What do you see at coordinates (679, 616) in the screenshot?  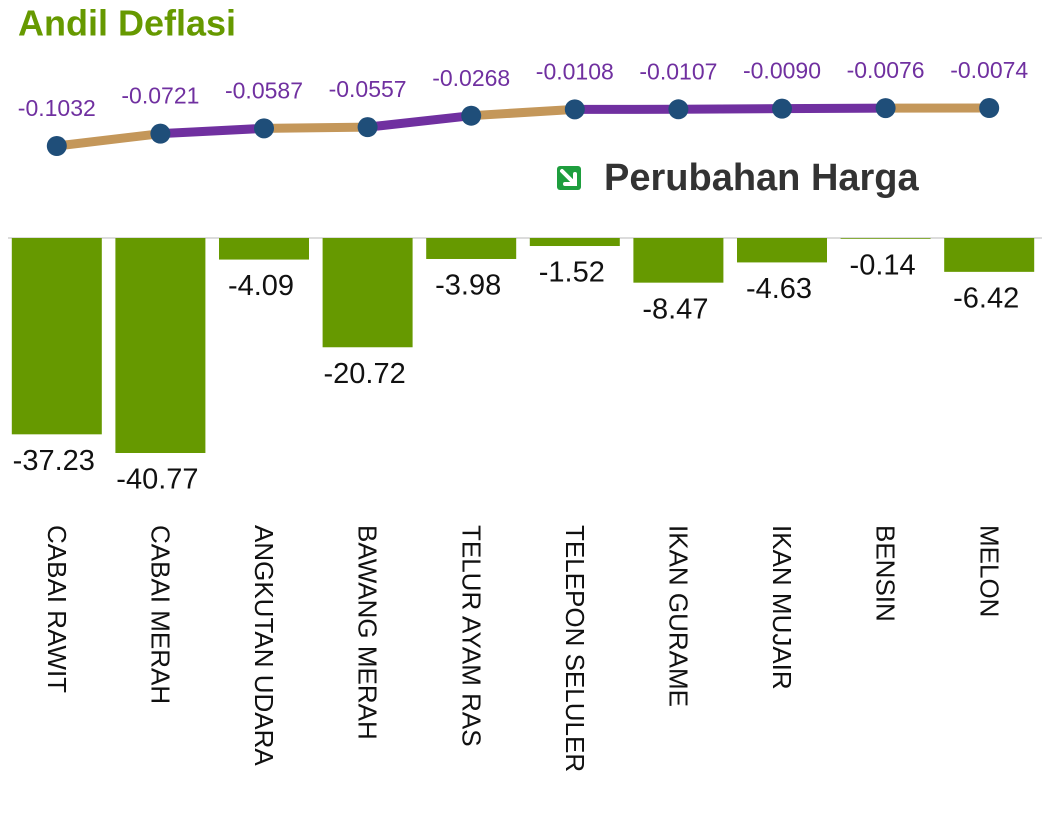 I see `x-tick-label: IKAN GURAME` at bounding box center [679, 616].